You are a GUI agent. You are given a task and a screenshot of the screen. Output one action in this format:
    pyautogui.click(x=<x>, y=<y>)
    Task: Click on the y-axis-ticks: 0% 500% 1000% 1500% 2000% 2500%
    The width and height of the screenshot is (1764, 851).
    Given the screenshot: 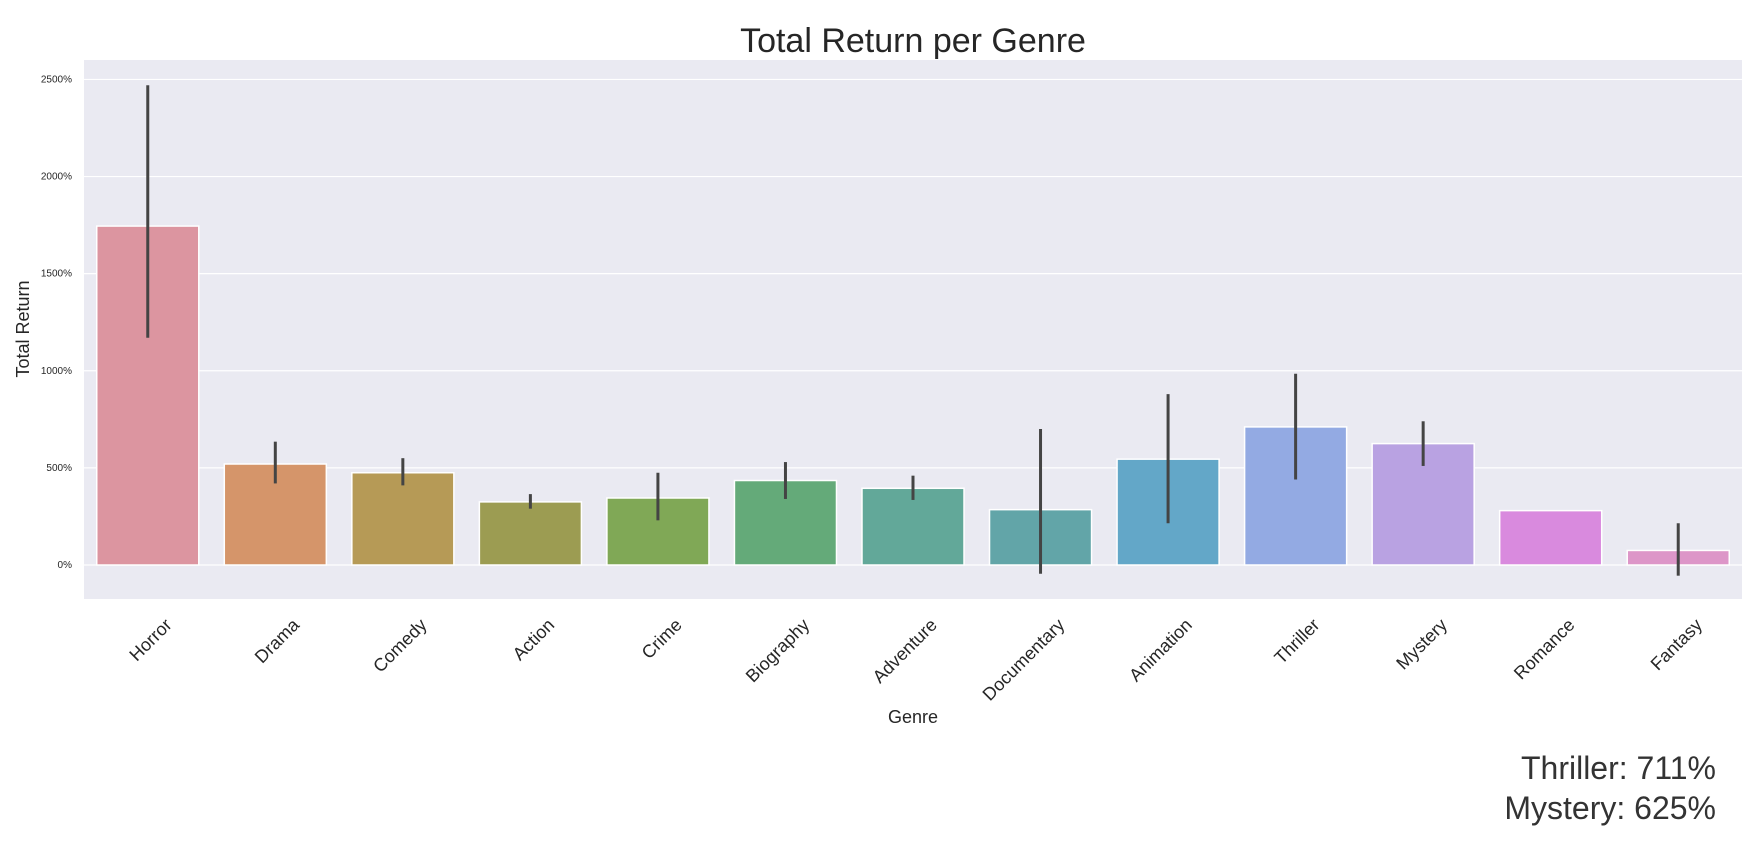 What is the action you would take?
    pyautogui.click(x=56, y=322)
    